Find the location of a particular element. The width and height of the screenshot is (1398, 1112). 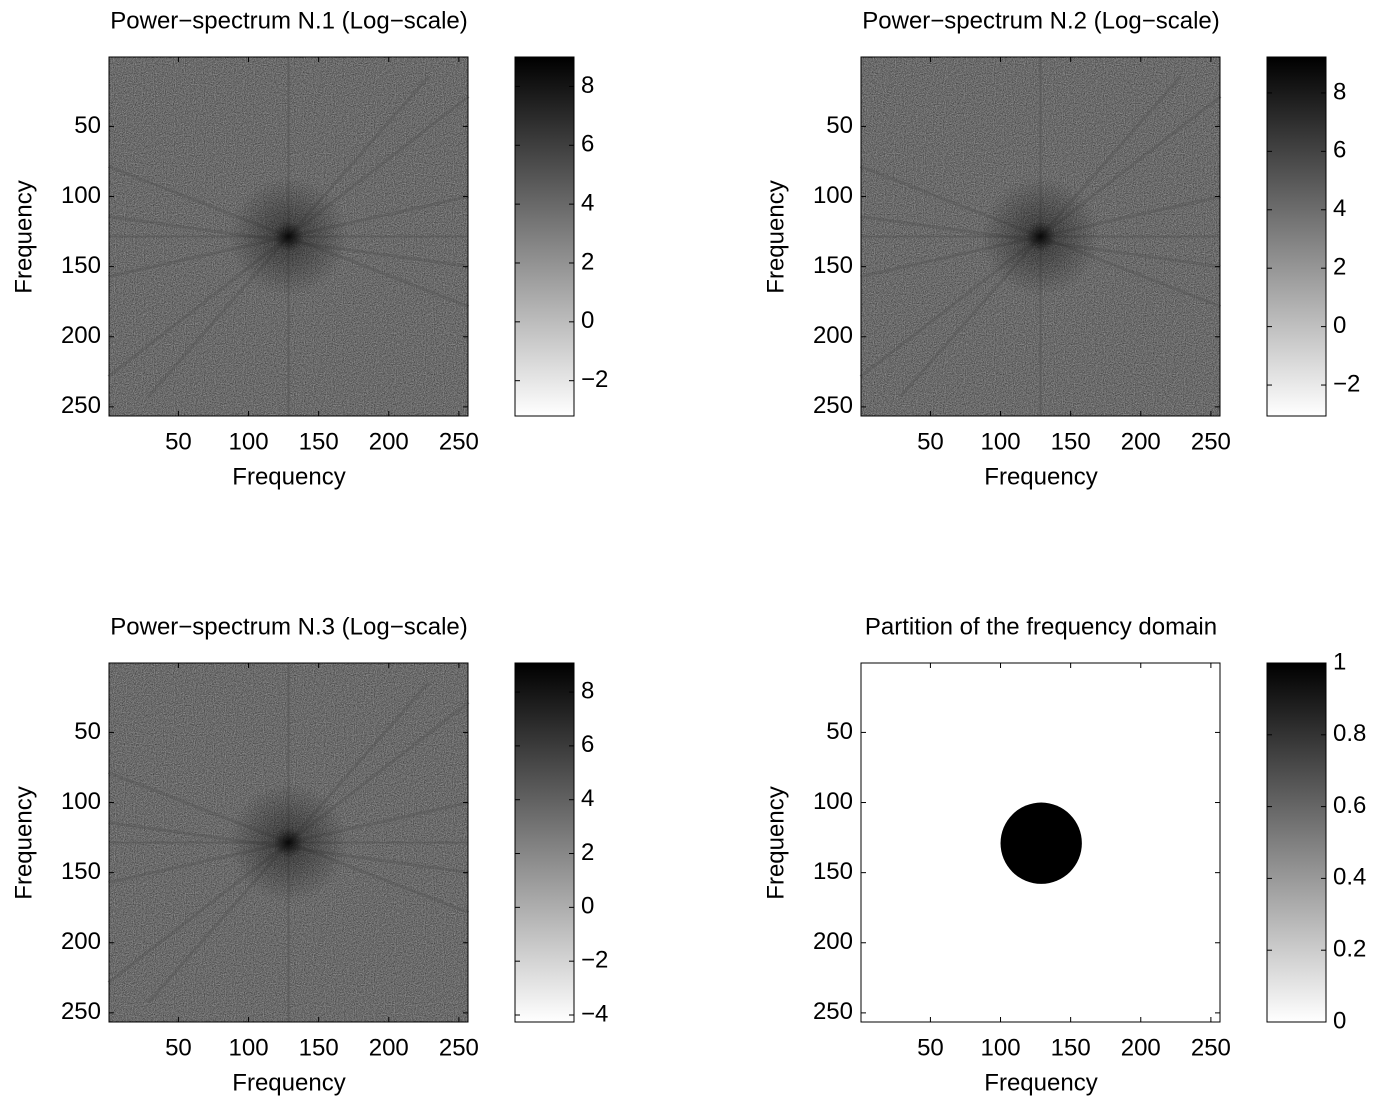

colorbar-tick-label: −4 is located at coordinates (594, 1013).